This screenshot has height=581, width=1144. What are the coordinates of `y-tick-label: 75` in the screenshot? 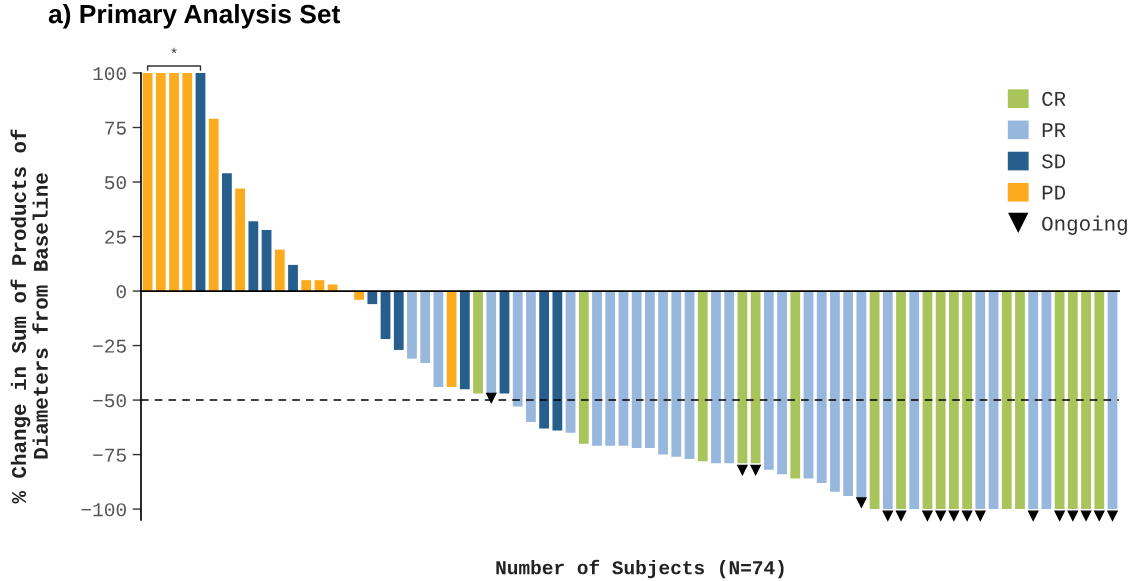 It's located at (115, 128).